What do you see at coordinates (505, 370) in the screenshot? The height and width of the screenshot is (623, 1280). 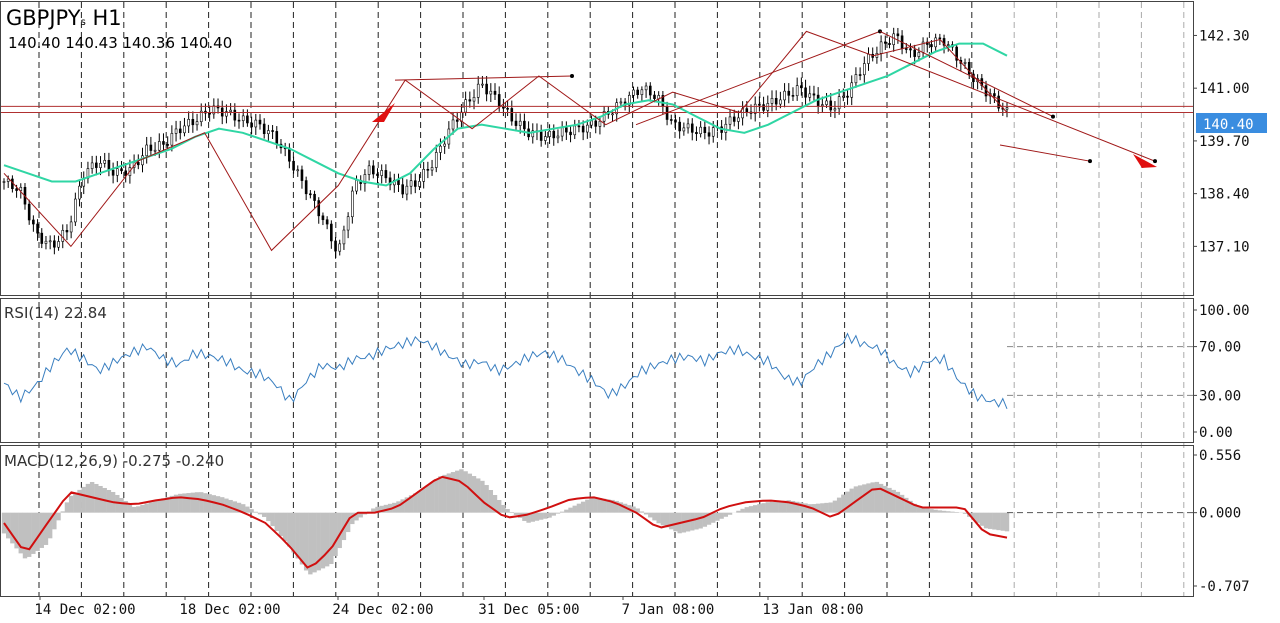 I see `rsi-panel` at bounding box center [505, 370].